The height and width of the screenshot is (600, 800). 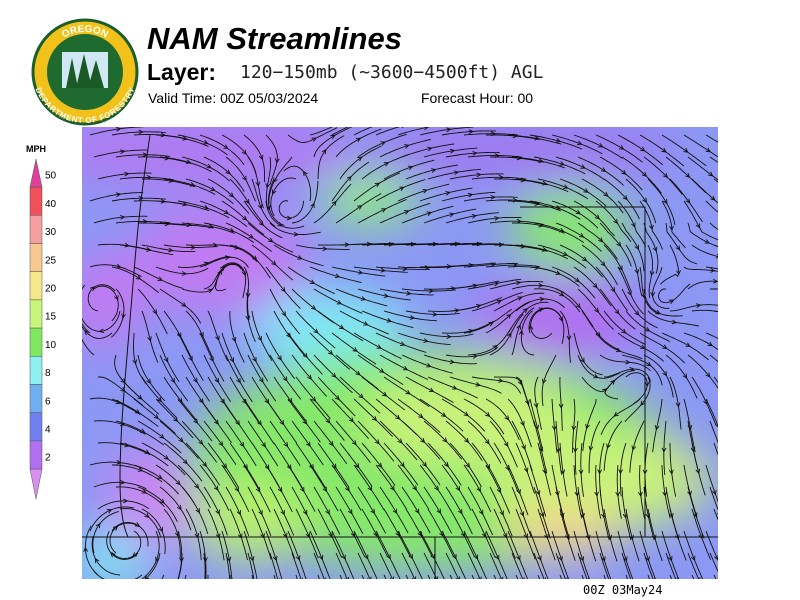 I want to click on legend-cap, so click(x=36, y=173).